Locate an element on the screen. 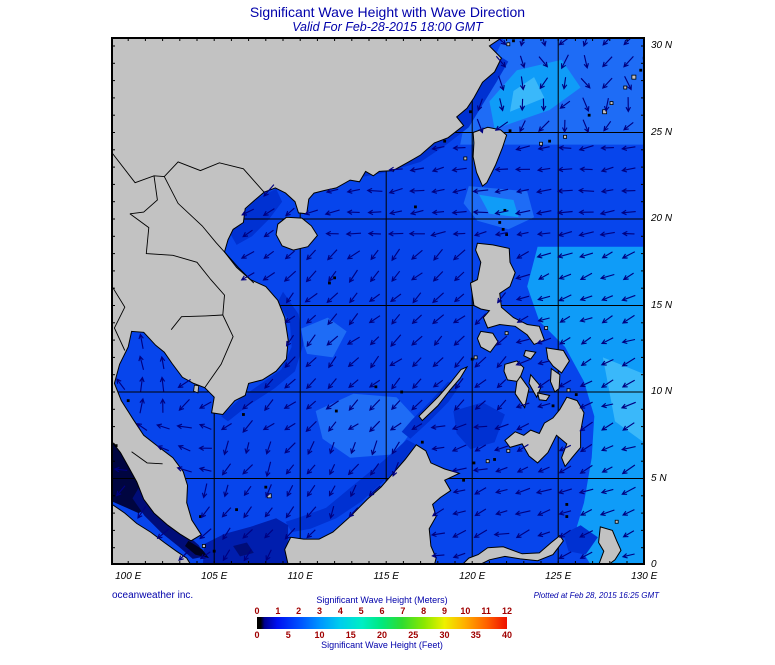 The height and width of the screenshot is (665, 775). meters-tick: 5 is located at coordinates (361, 611).